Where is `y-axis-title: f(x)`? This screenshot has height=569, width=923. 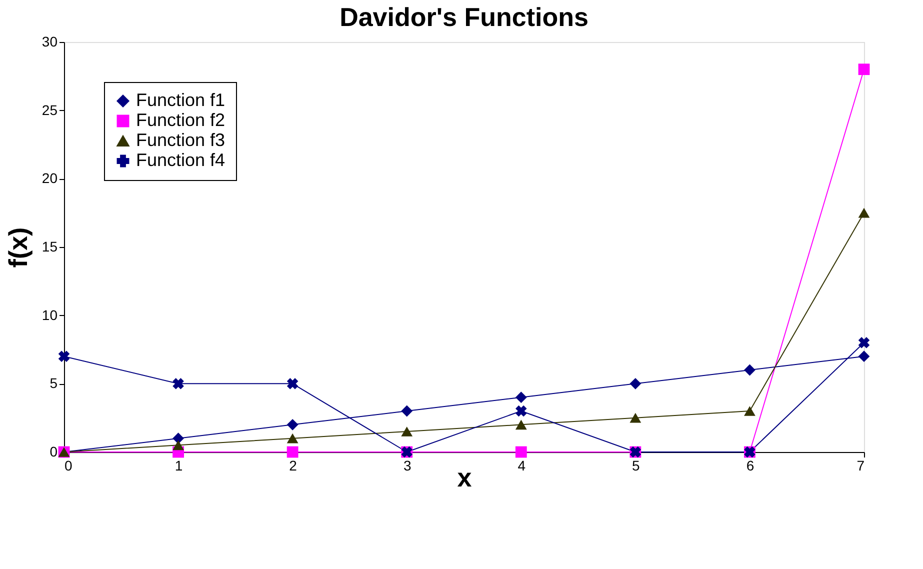
y-axis-title: f(x) is located at coordinates (17, 247).